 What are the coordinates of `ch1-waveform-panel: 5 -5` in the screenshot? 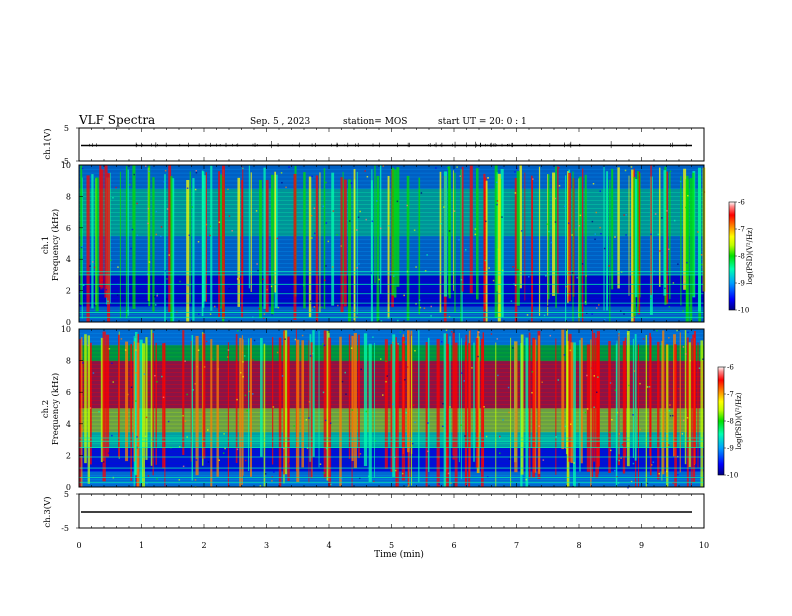 It's located at (383, 145).